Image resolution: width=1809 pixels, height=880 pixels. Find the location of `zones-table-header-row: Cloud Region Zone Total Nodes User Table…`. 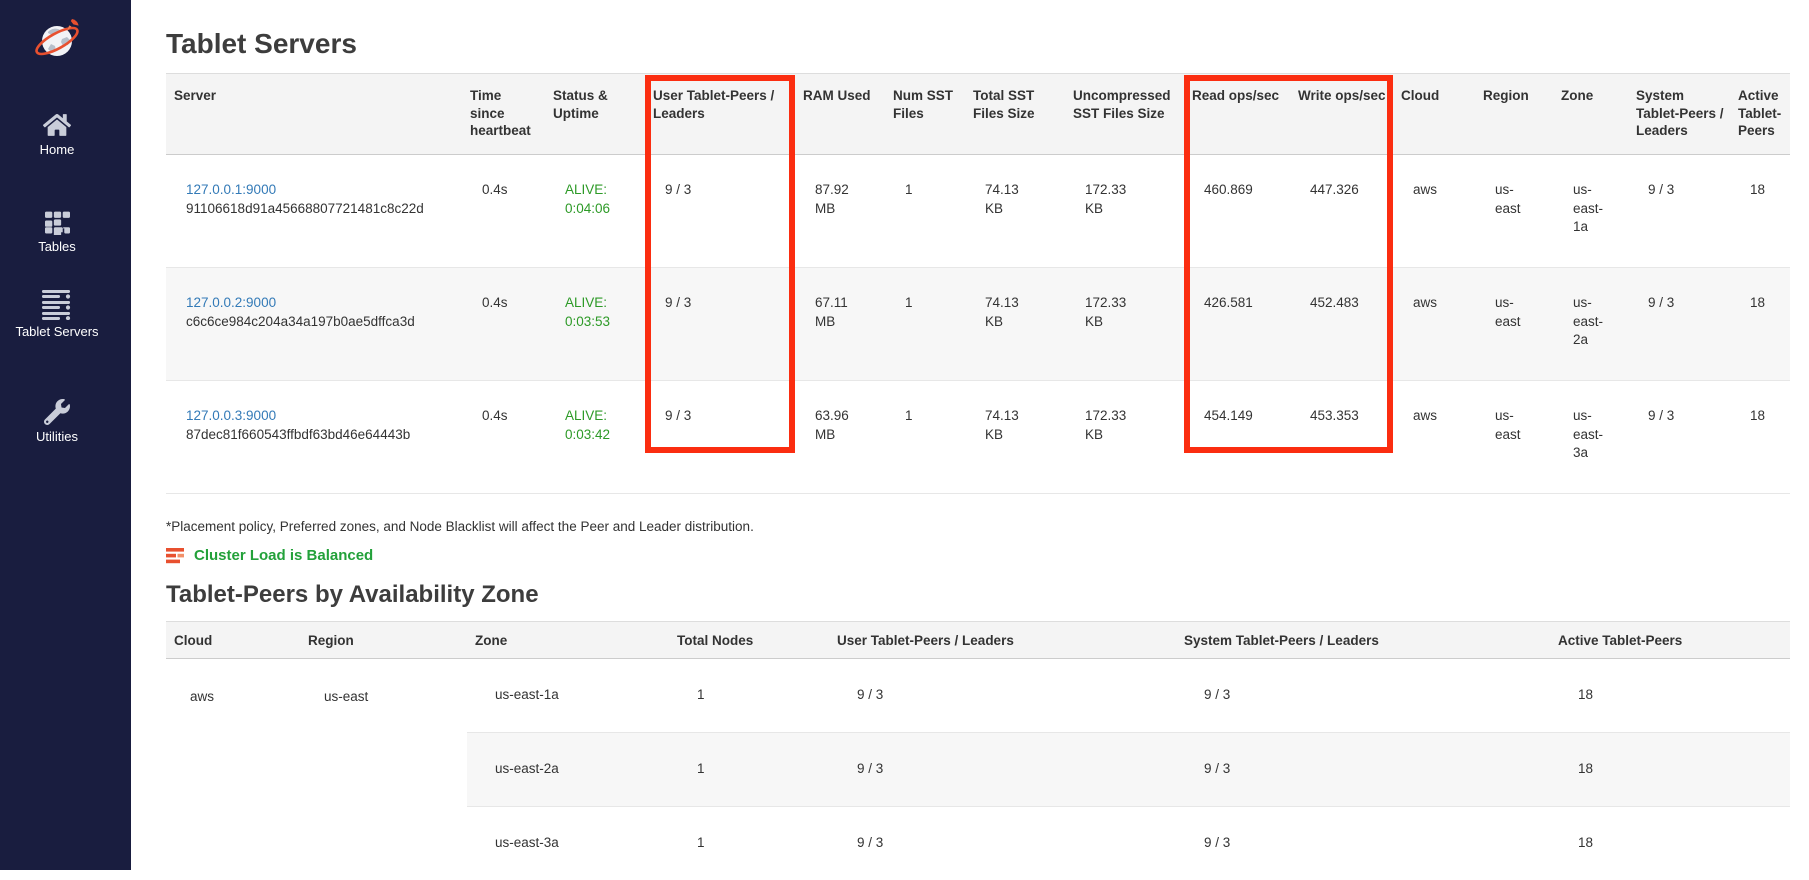

zones-table-header-row: Cloud Region Zone Total Nodes User Table… is located at coordinates (978, 640).